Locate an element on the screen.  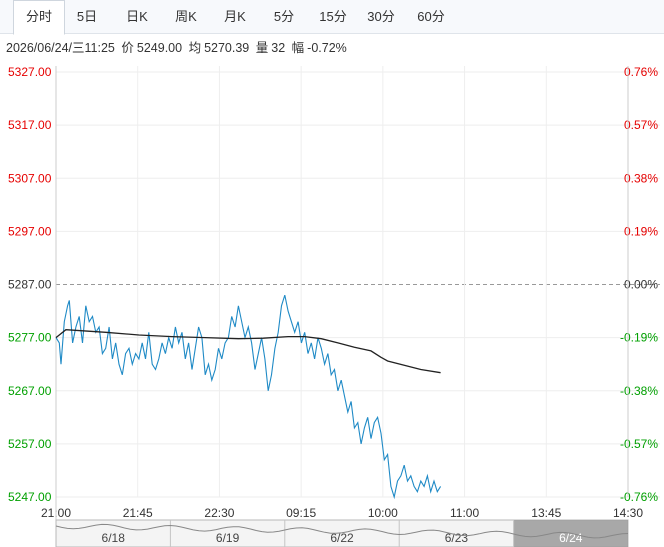
info-change: -0.72% is located at coordinates (327, 48).